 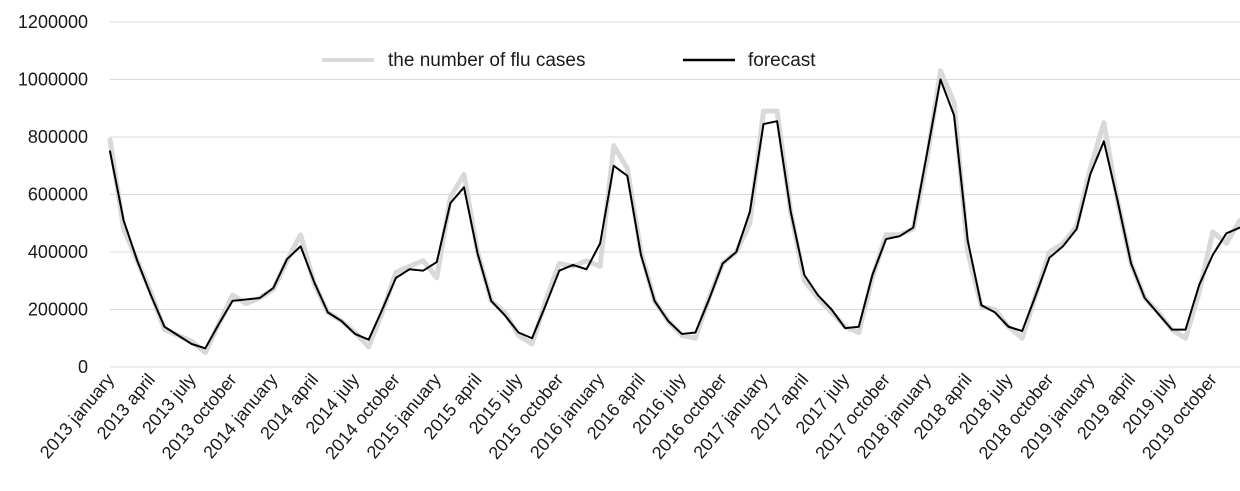 What do you see at coordinates (58, 310) in the screenshot?
I see `y-tick-label: 200000` at bounding box center [58, 310].